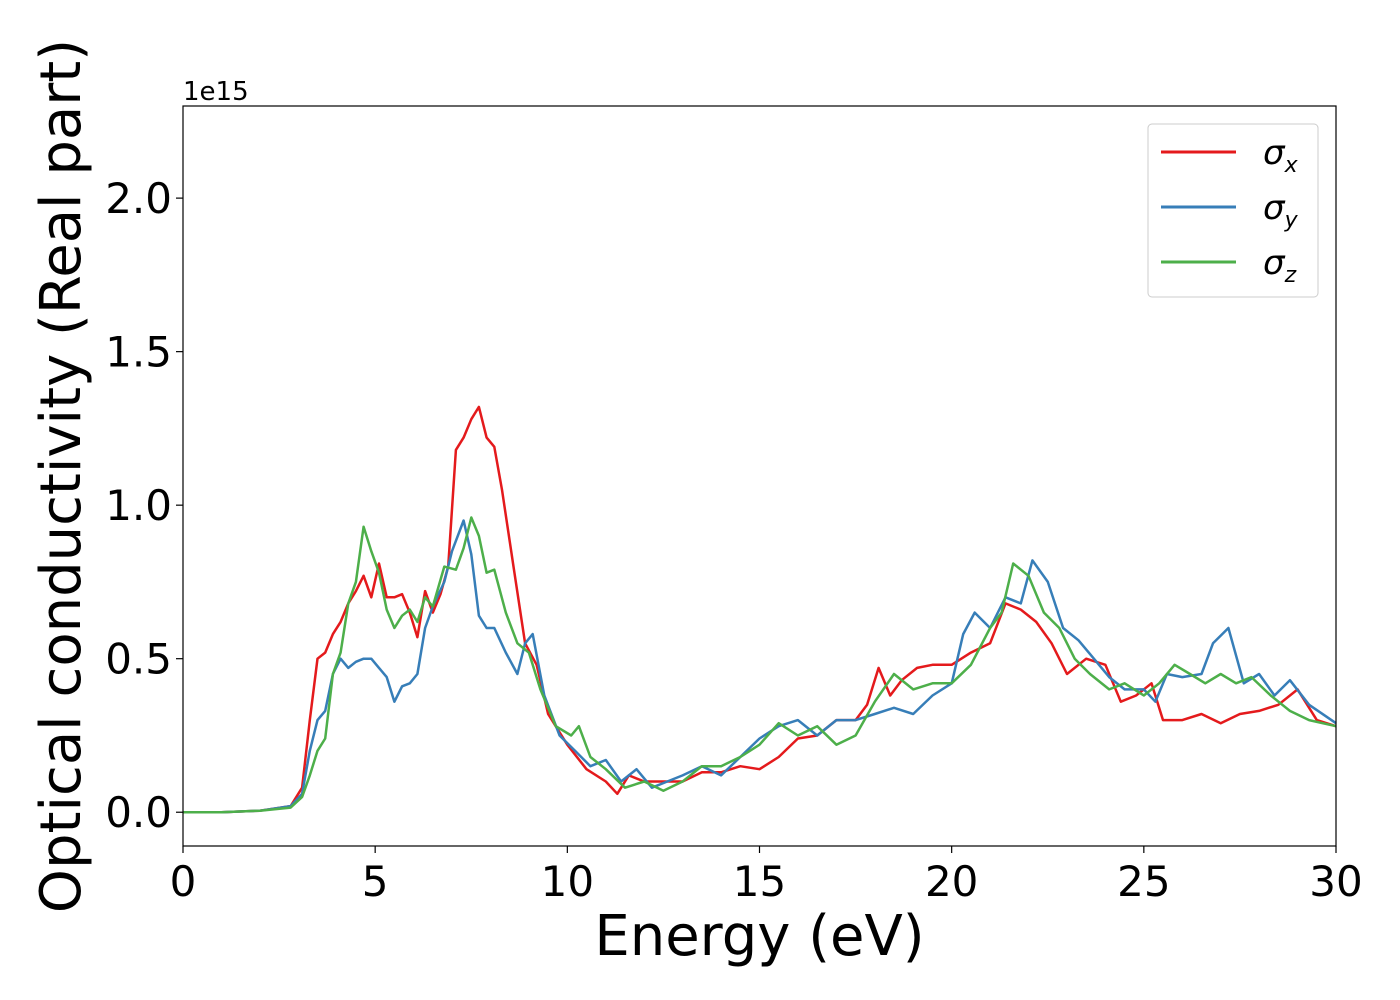 The image size is (1400, 1000). What do you see at coordinates (1280, 265) in the screenshot?
I see `legend-label-sigma-z: σz` at bounding box center [1280, 265].